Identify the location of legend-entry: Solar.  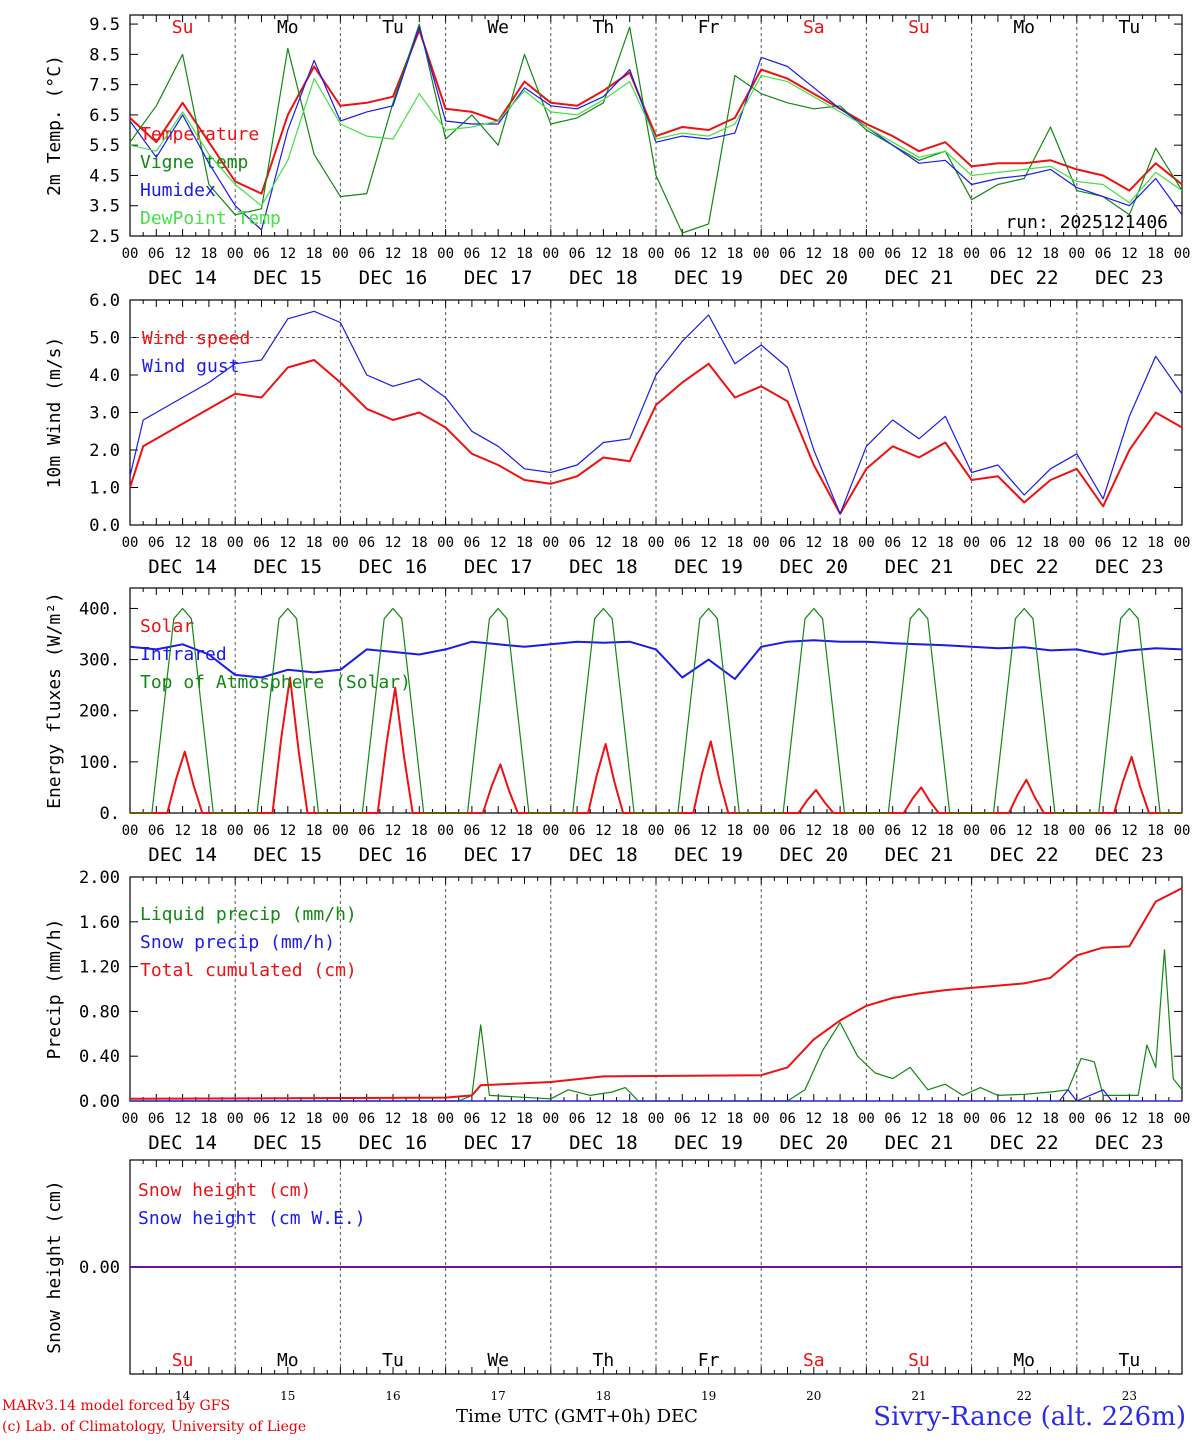
(167, 626).